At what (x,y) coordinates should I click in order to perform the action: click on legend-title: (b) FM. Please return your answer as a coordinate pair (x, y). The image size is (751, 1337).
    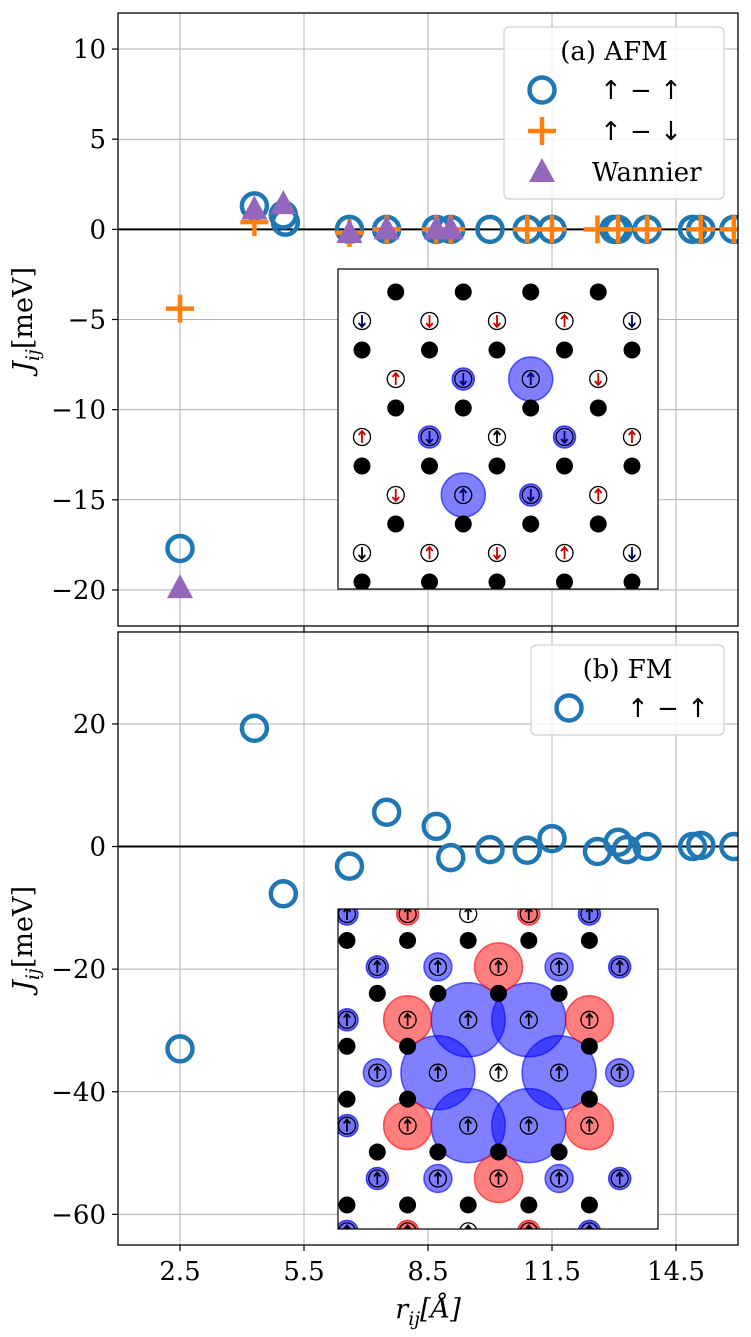
    Looking at the image, I should click on (628, 670).